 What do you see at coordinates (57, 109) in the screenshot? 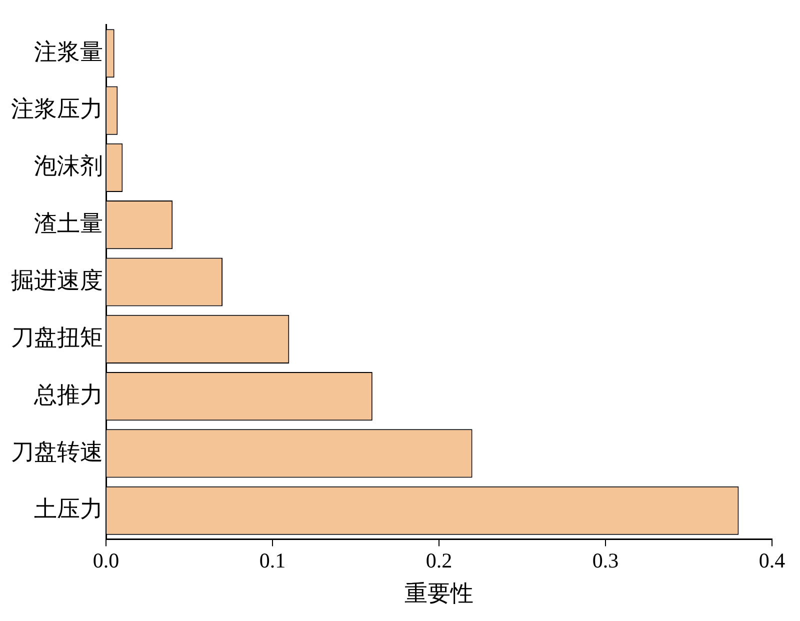
I see `y-tick-label: 注浆压力` at bounding box center [57, 109].